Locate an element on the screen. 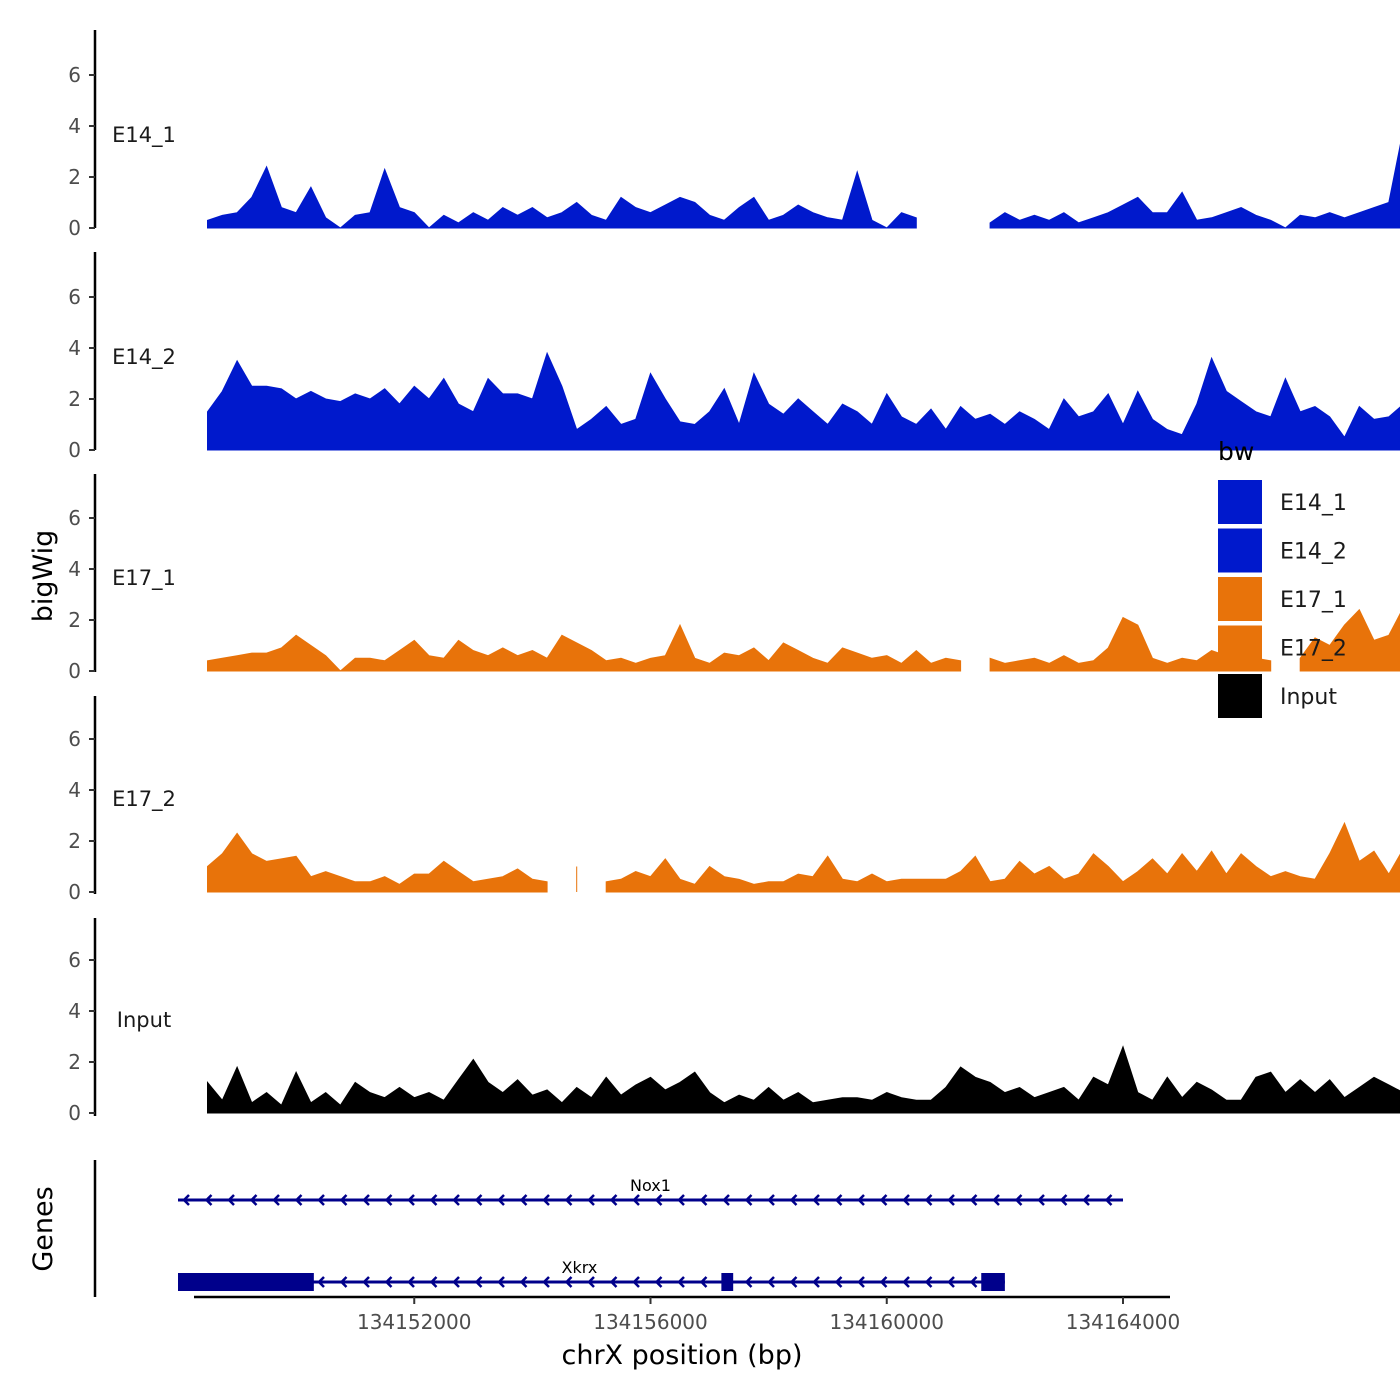  track-label: E14_1 is located at coordinates (144, 135).